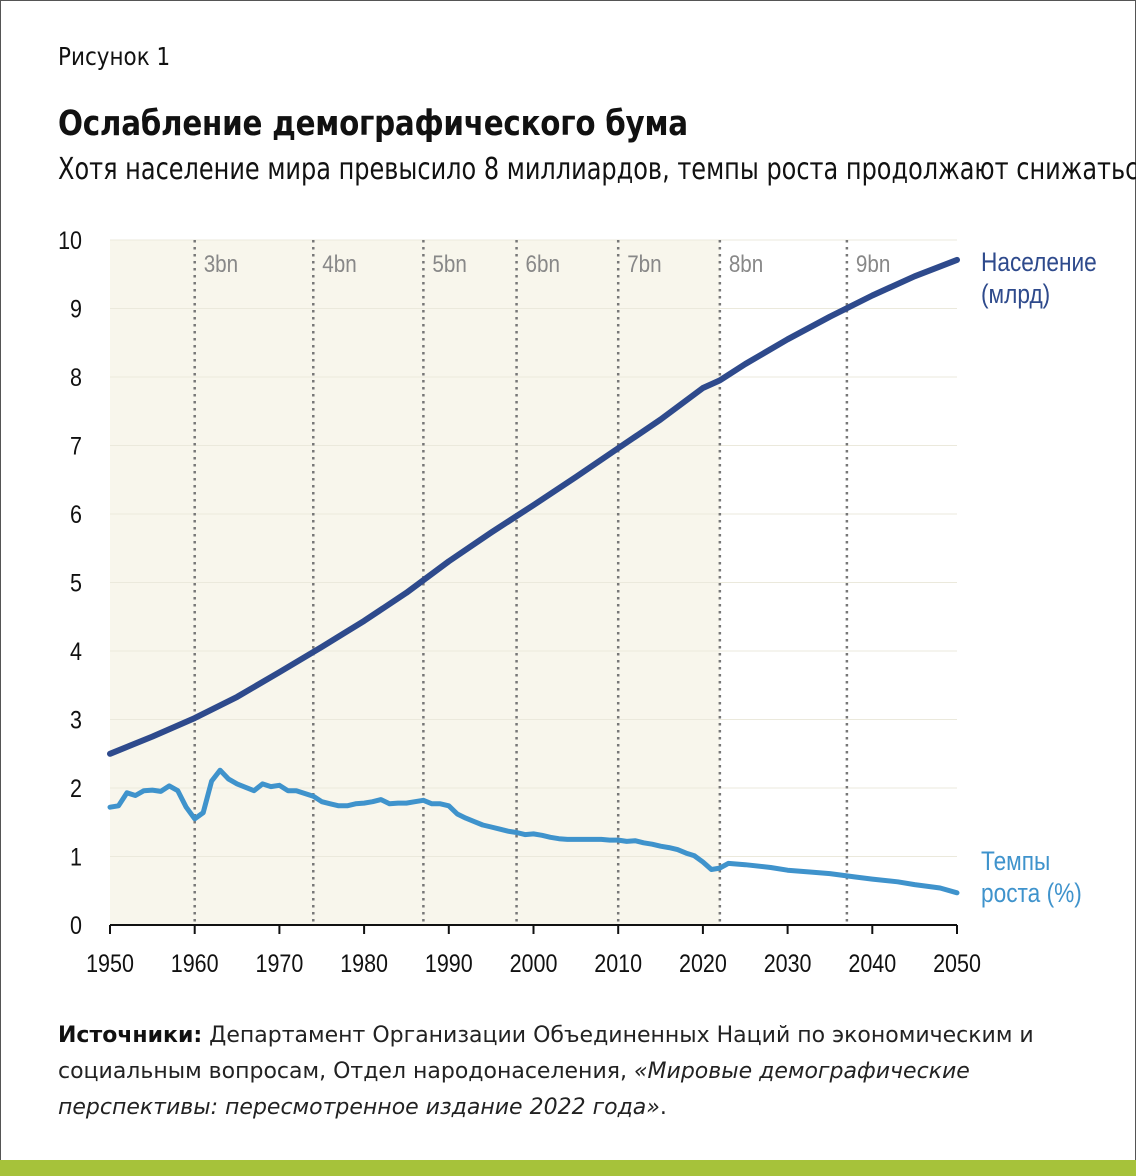 This screenshot has height=1176, width=1136. I want to click on y-tick-label: 2, so click(76, 788).